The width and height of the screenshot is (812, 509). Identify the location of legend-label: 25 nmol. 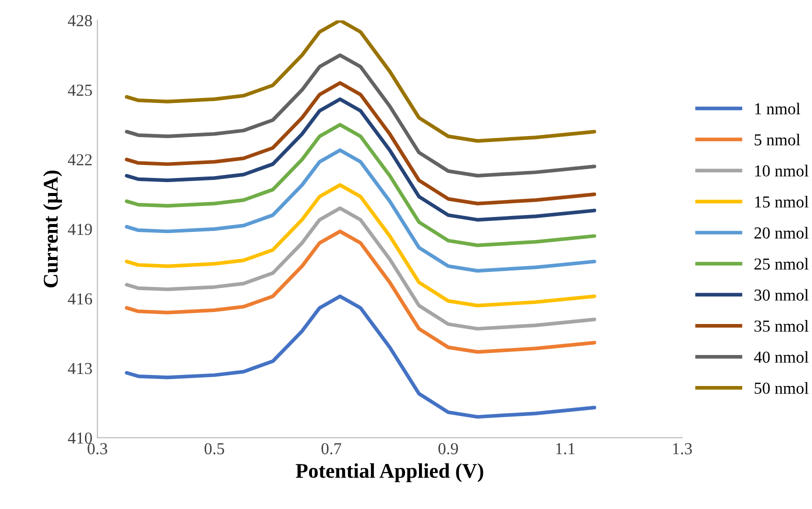
(781, 264).